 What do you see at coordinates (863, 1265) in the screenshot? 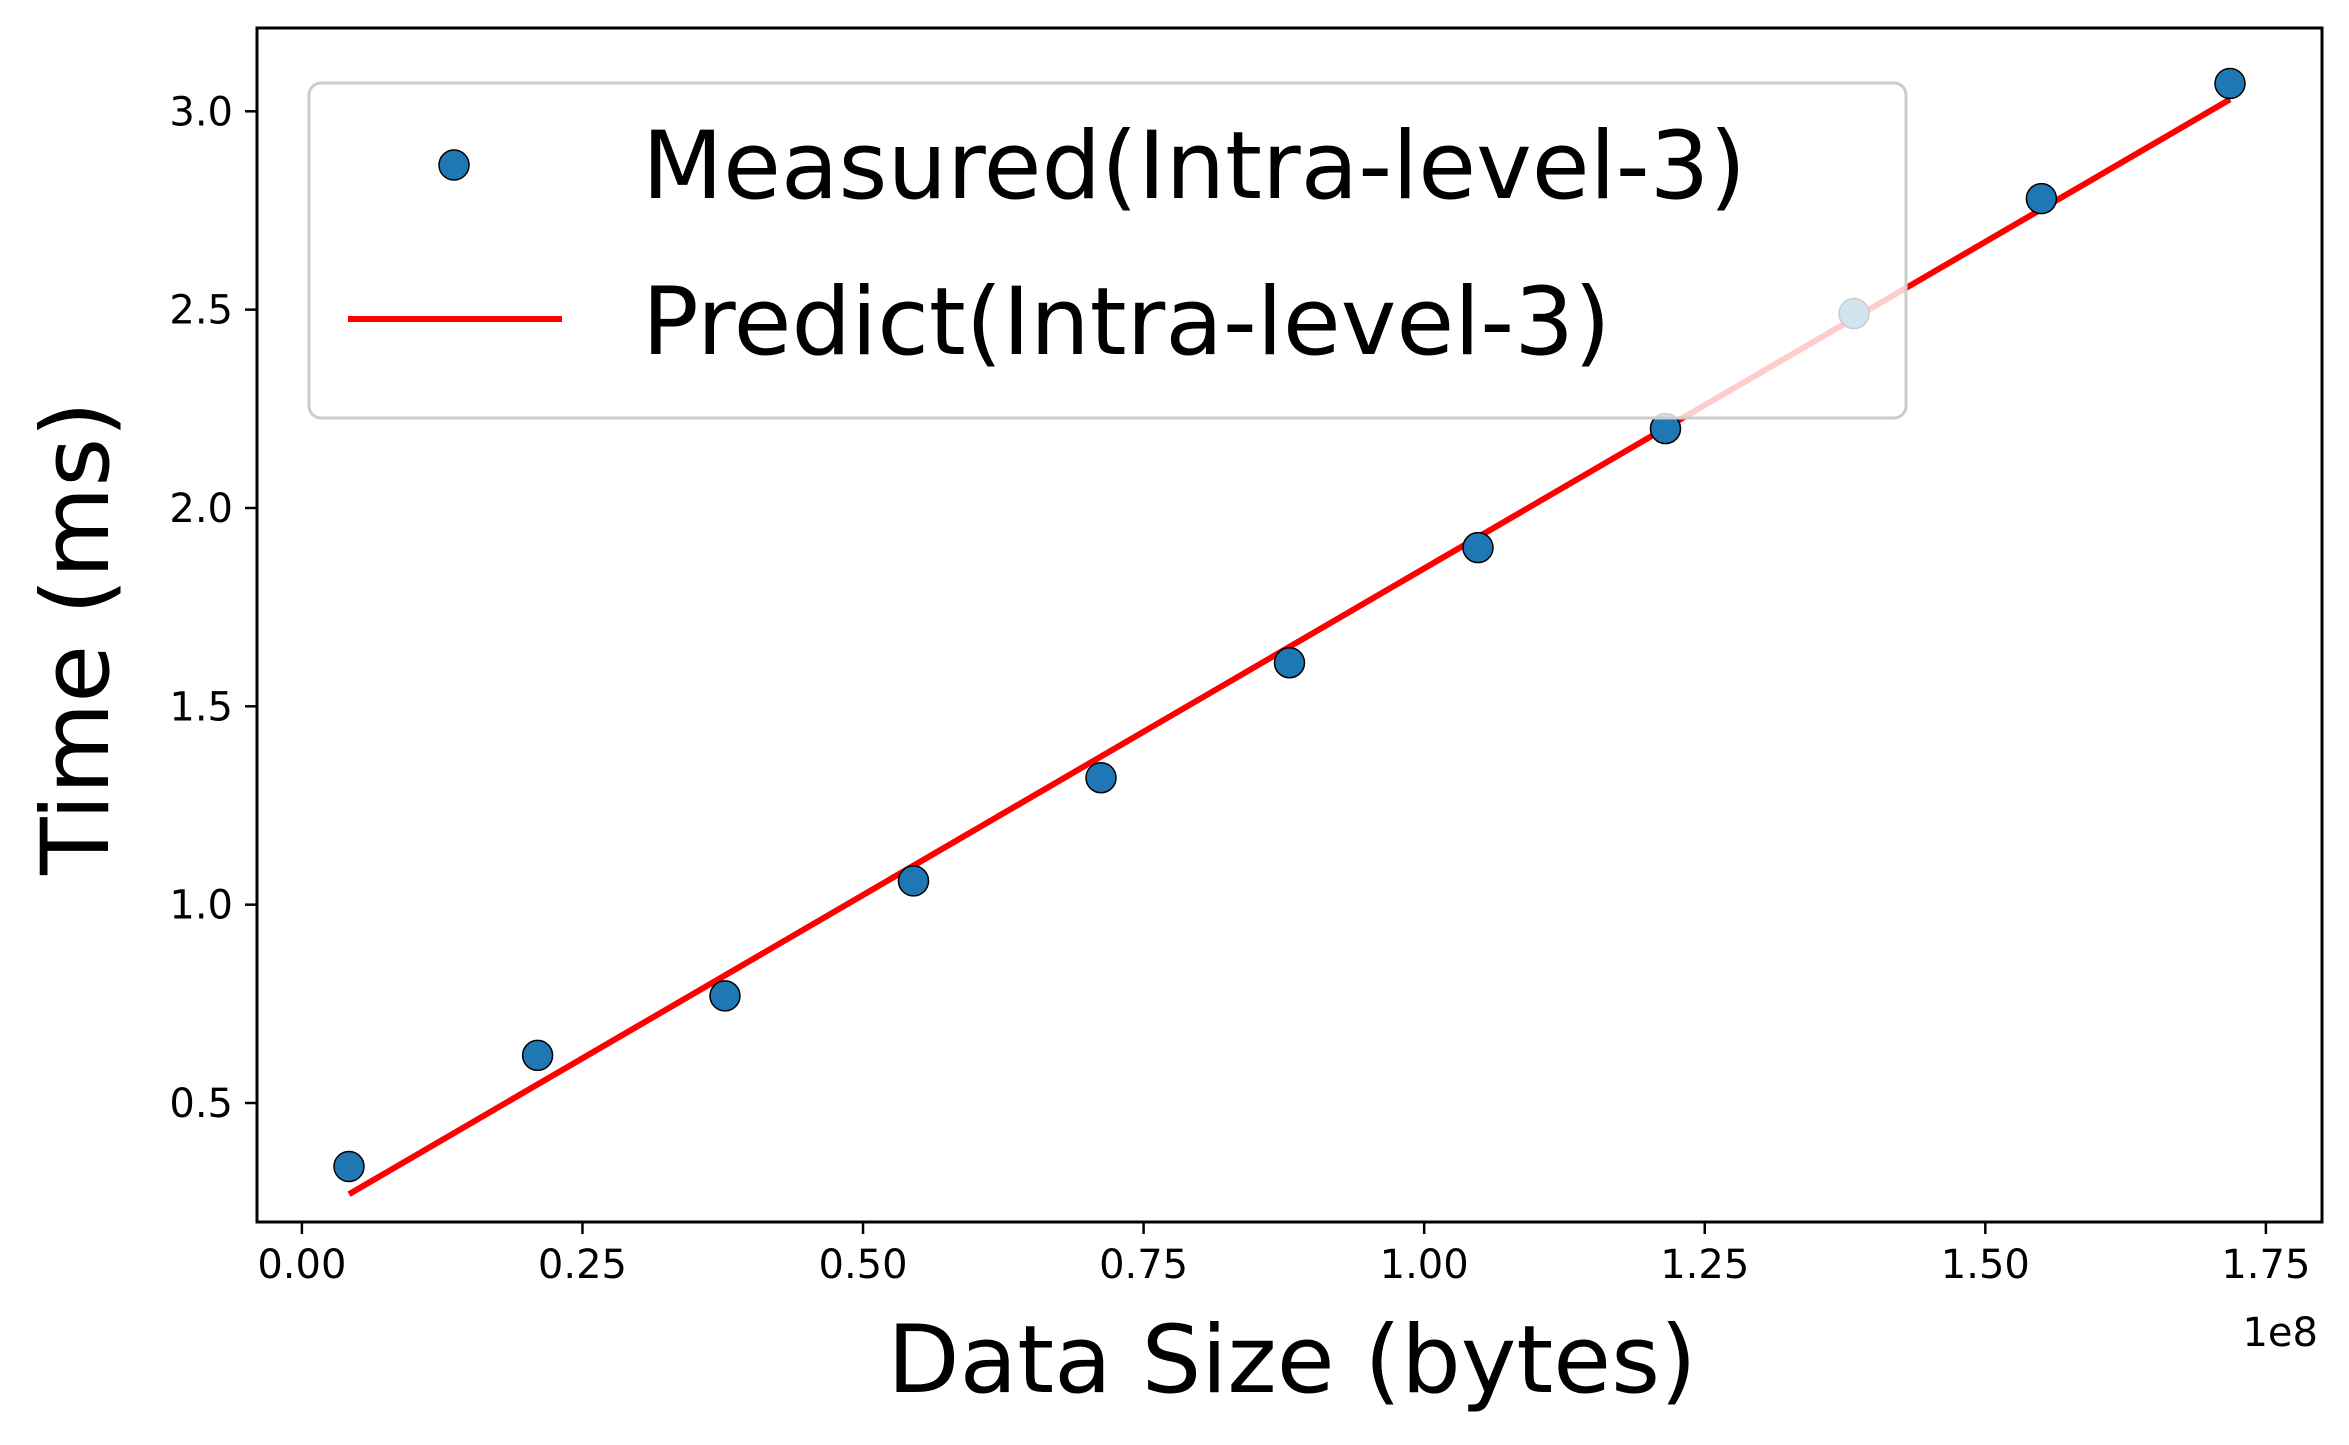
I see `x-tick-label: 0.50` at bounding box center [863, 1265].